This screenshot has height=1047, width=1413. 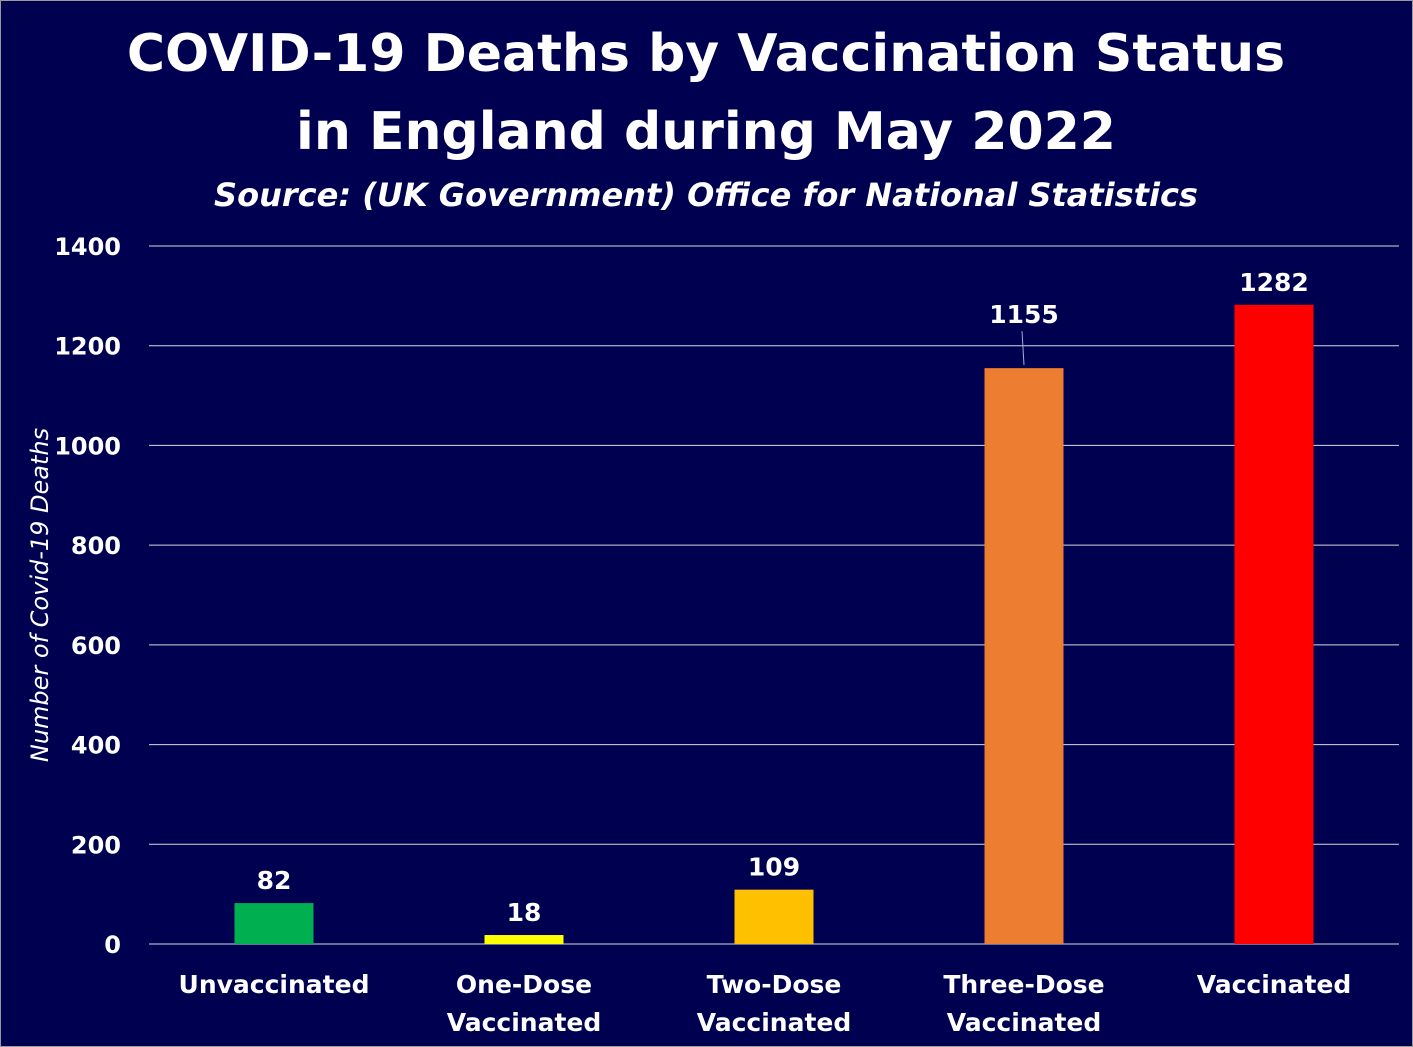 I want to click on x-category-label: One-Dose, so click(x=524, y=984).